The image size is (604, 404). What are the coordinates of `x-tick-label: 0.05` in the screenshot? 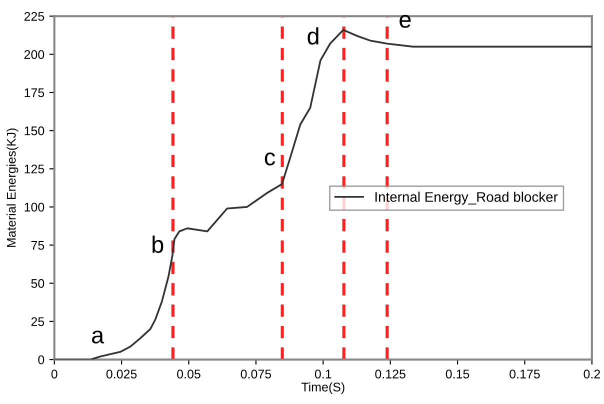 It's located at (188, 374).